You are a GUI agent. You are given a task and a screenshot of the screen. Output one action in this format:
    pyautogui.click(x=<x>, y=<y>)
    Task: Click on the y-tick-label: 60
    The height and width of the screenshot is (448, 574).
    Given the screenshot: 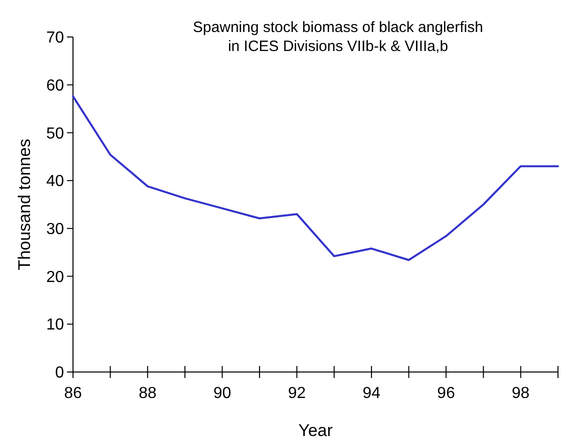 What is the action you would take?
    pyautogui.click(x=55, y=85)
    